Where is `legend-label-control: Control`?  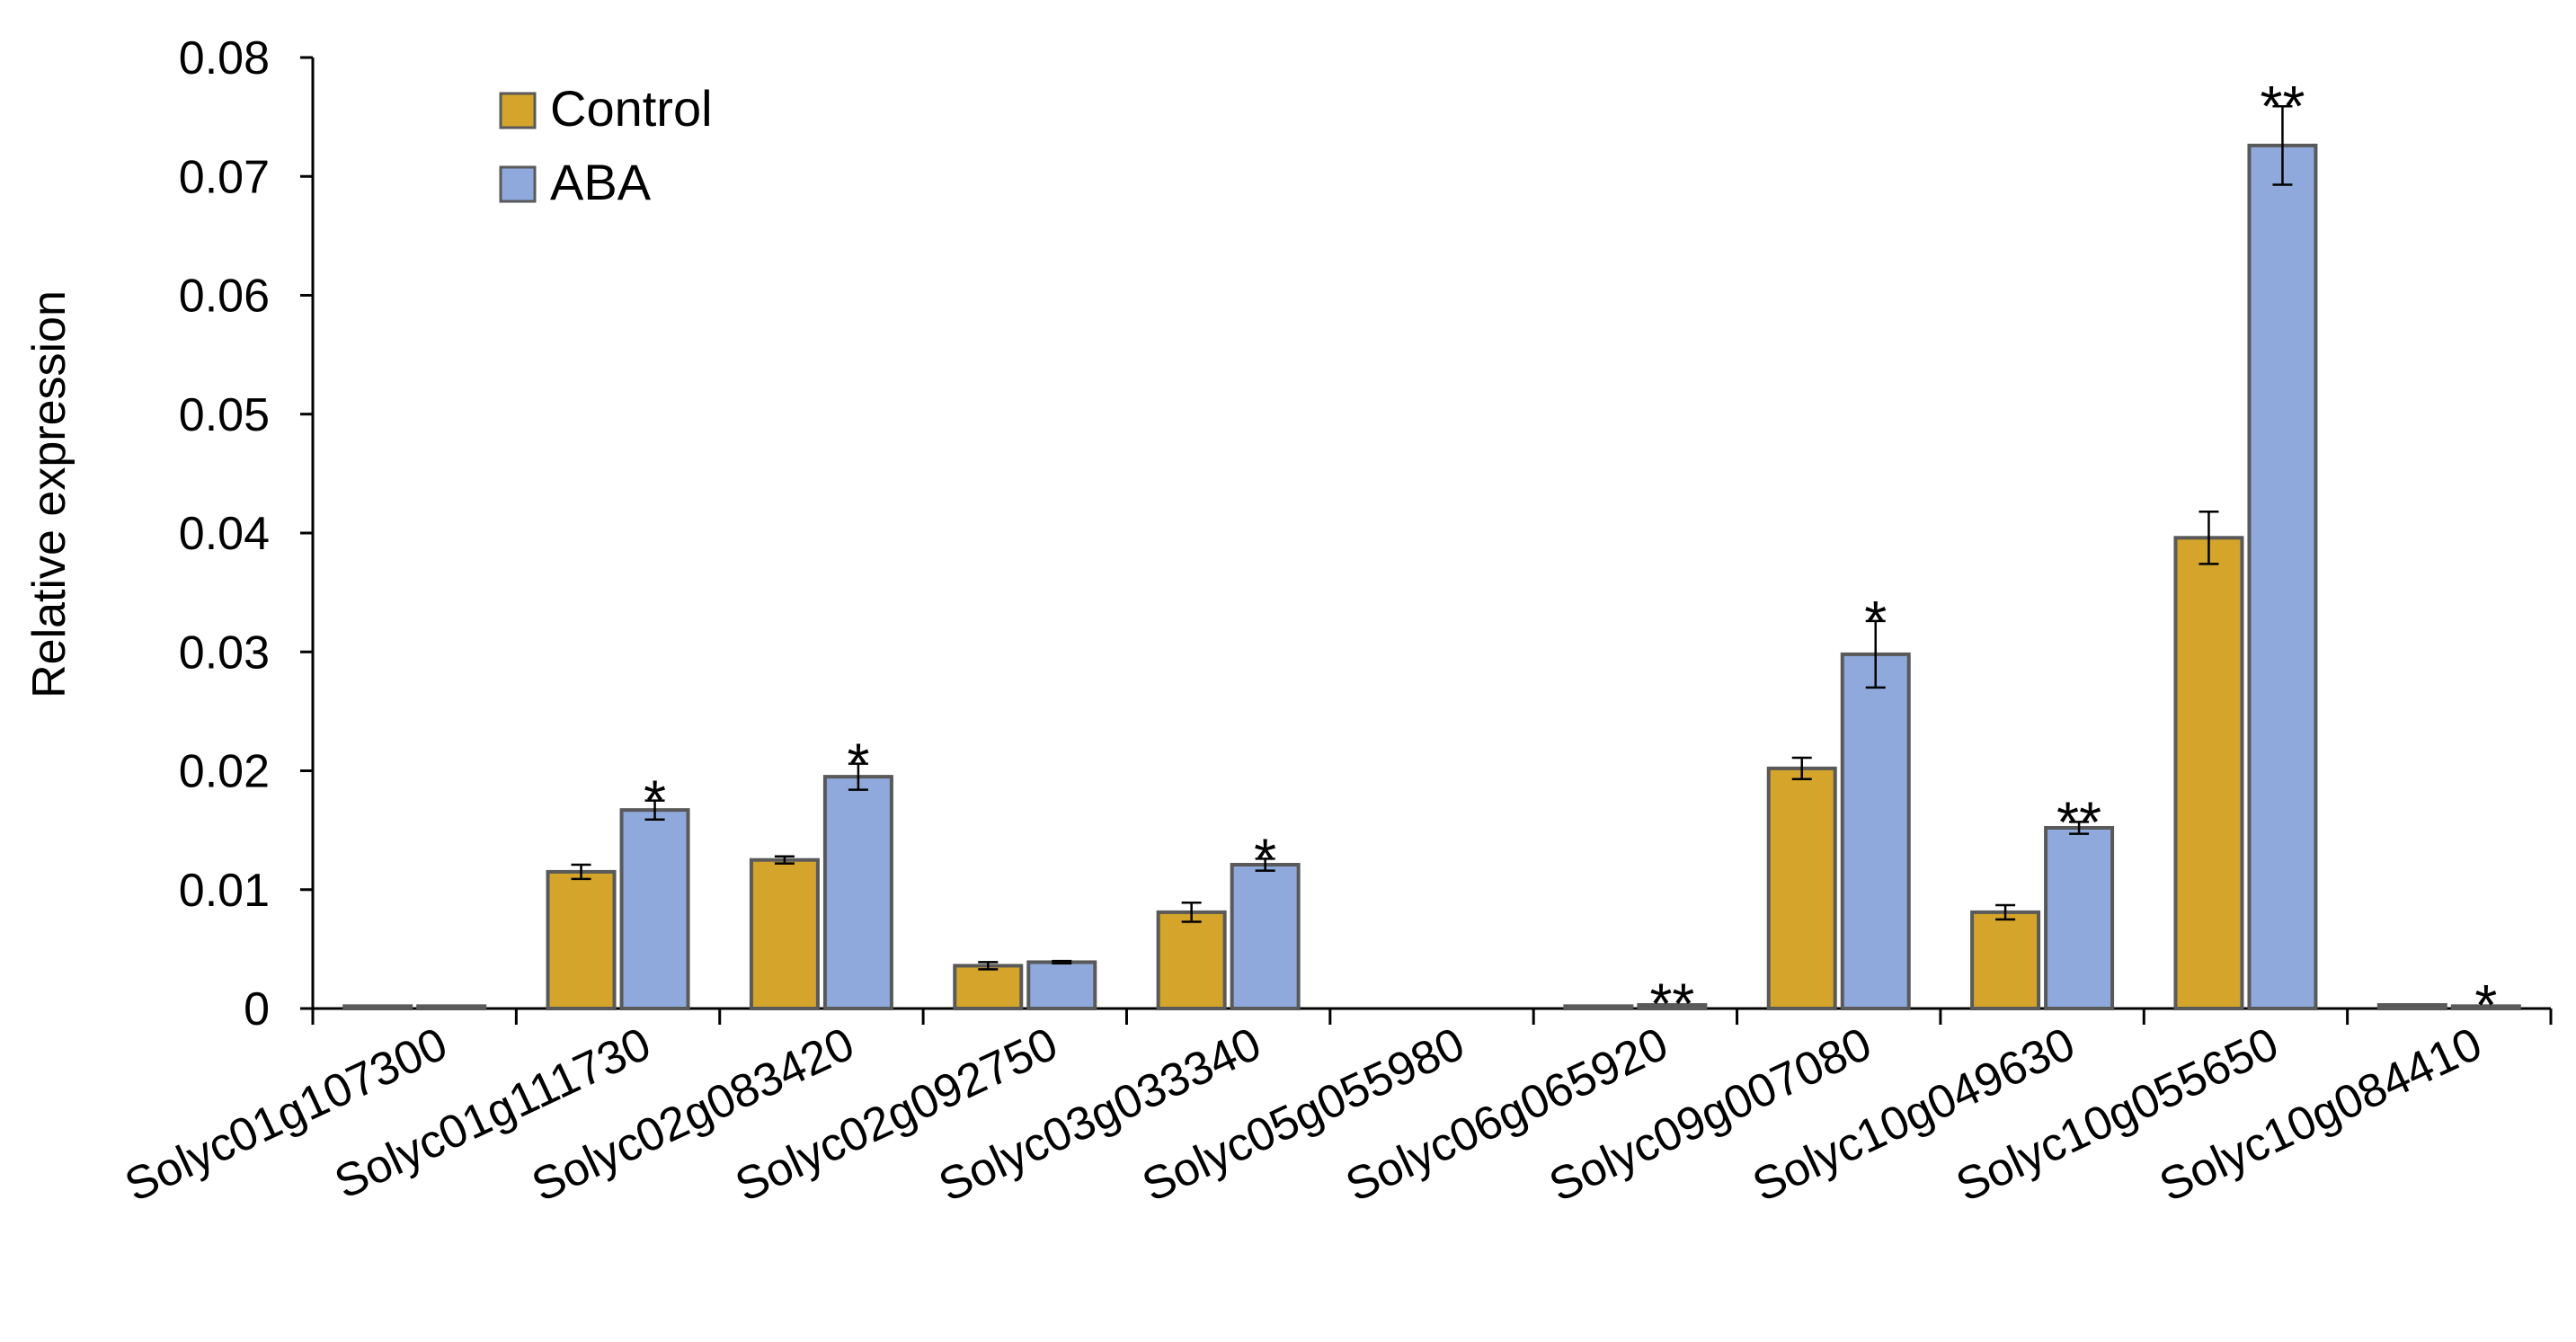
legend-label-control: Control is located at coordinates (631, 108).